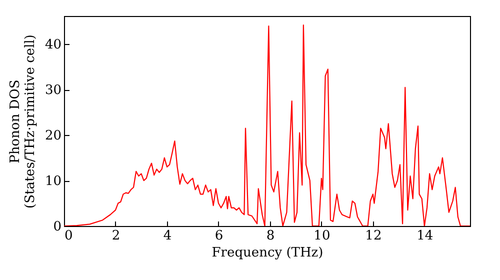 The height and width of the screenshot is (280, 500). What do you see at coordinates (219, 236) in the screenshot?
I see `x-tick-label: 6` at bounding box center [219, 236].